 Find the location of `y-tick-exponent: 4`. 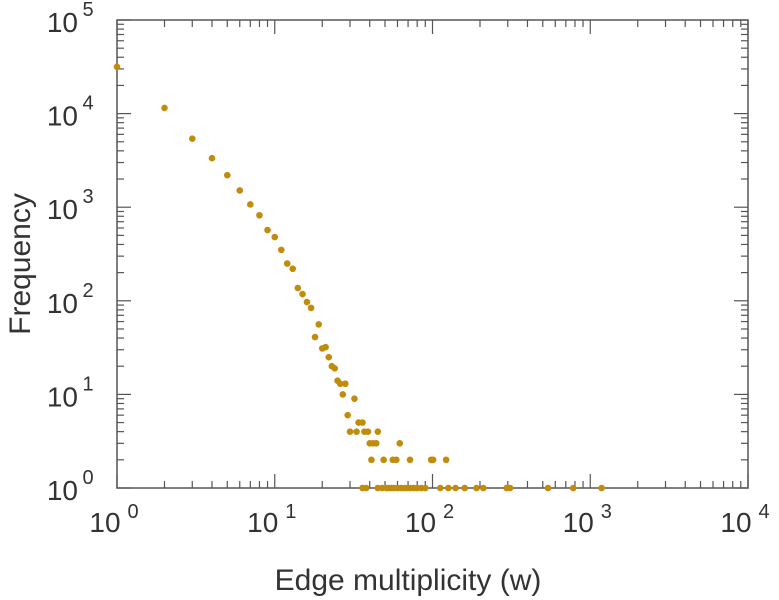

y-tick-exponent: 4 is located at coordinates (87, 104).